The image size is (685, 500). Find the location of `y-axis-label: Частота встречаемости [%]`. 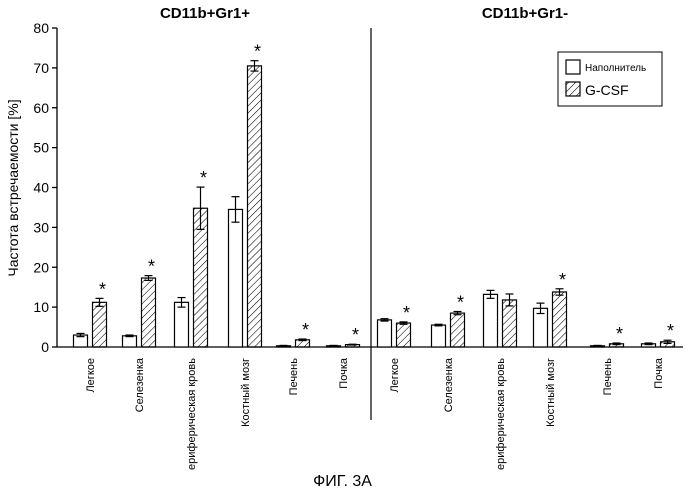

y-axis-label: Частота встречаемости [%] is located at coordinates (13, 187).